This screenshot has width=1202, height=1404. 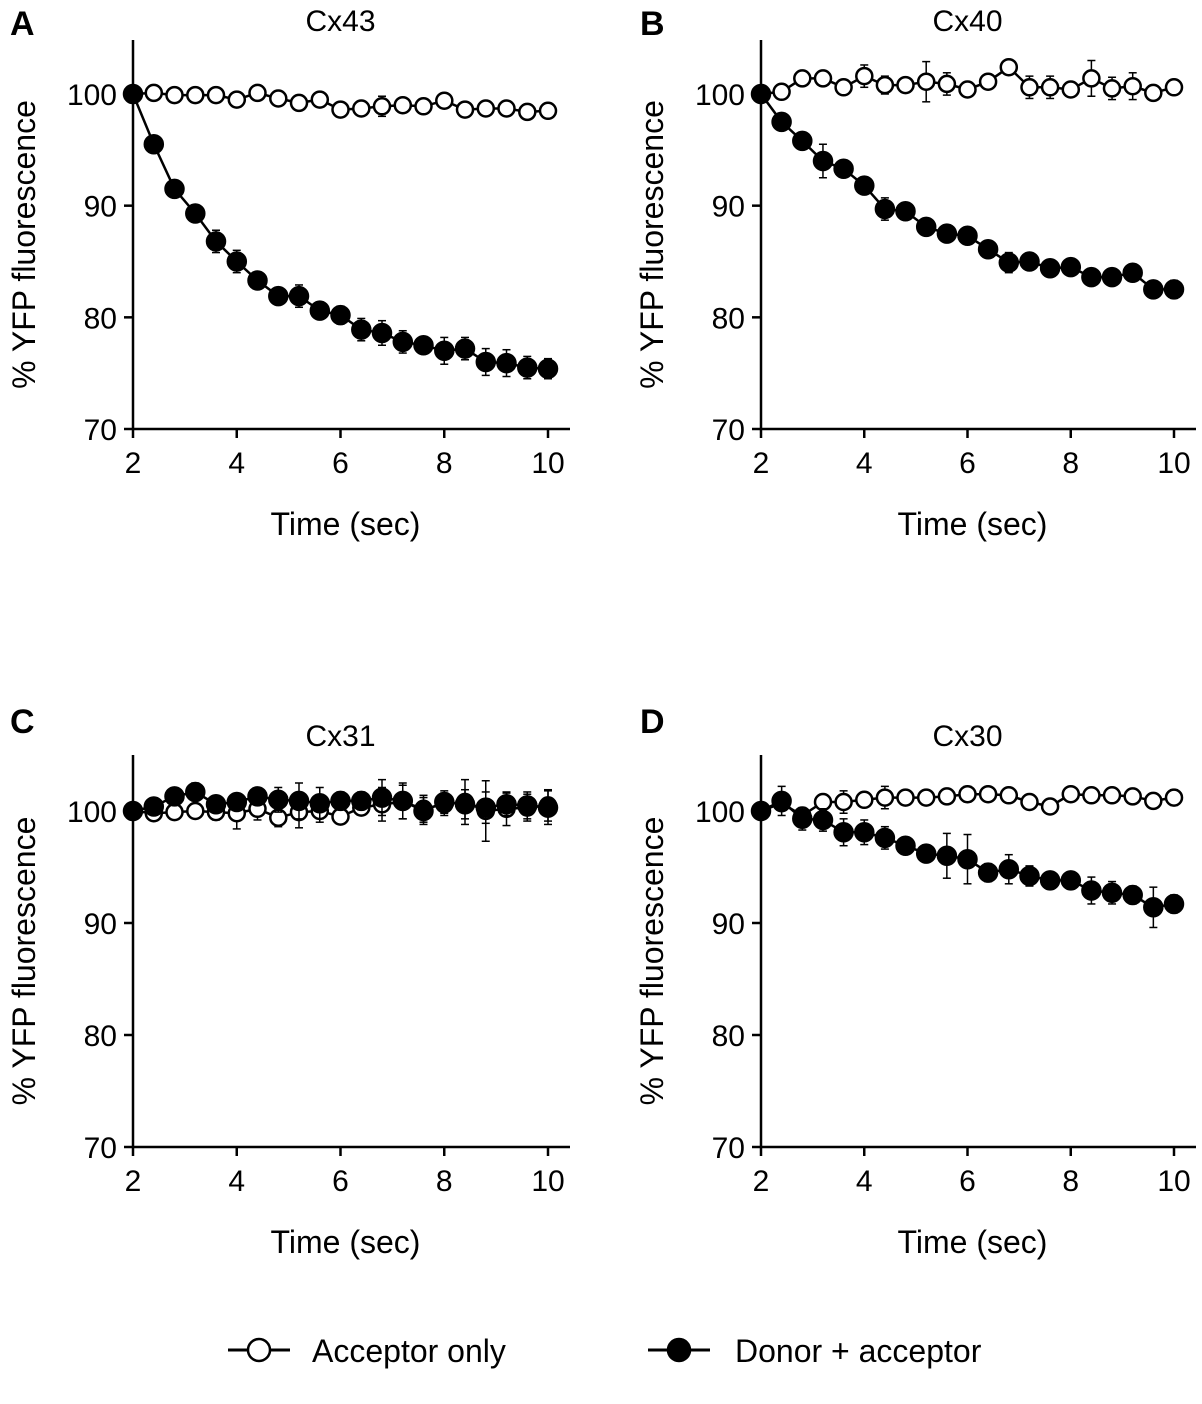 I want to click on legend: Acceptor only Donor + acceptor, so click(x=605, y=1351).